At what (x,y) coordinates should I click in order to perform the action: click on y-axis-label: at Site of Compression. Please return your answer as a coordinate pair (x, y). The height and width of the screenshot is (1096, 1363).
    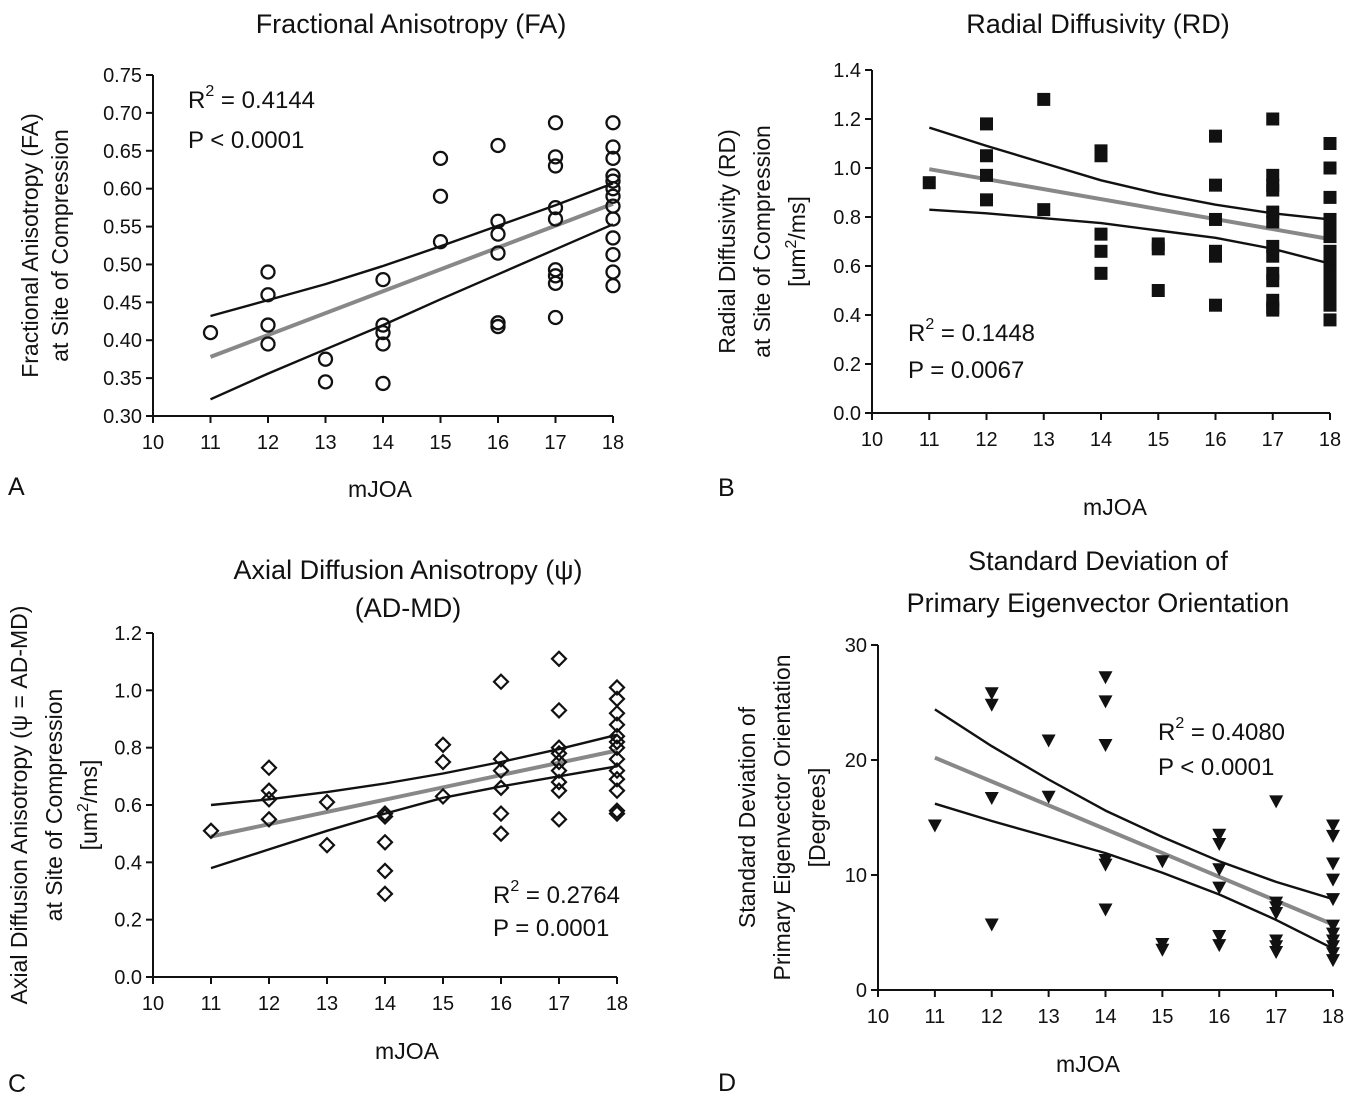
    Looking at the image, I should click on (54, 805).